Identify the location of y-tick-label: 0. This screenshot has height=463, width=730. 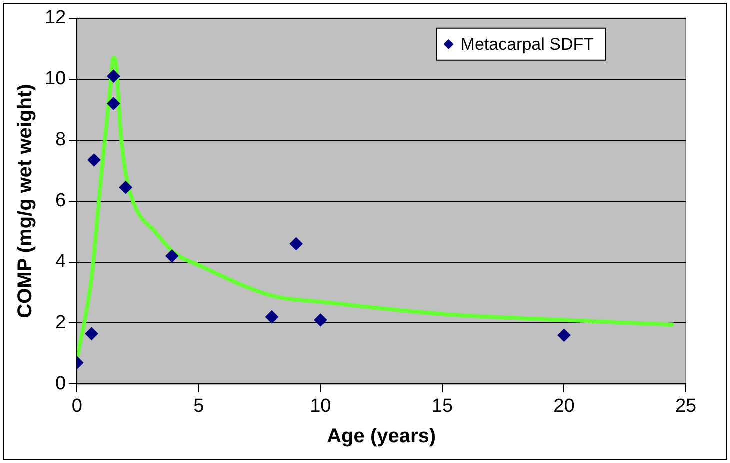
(61, 383).